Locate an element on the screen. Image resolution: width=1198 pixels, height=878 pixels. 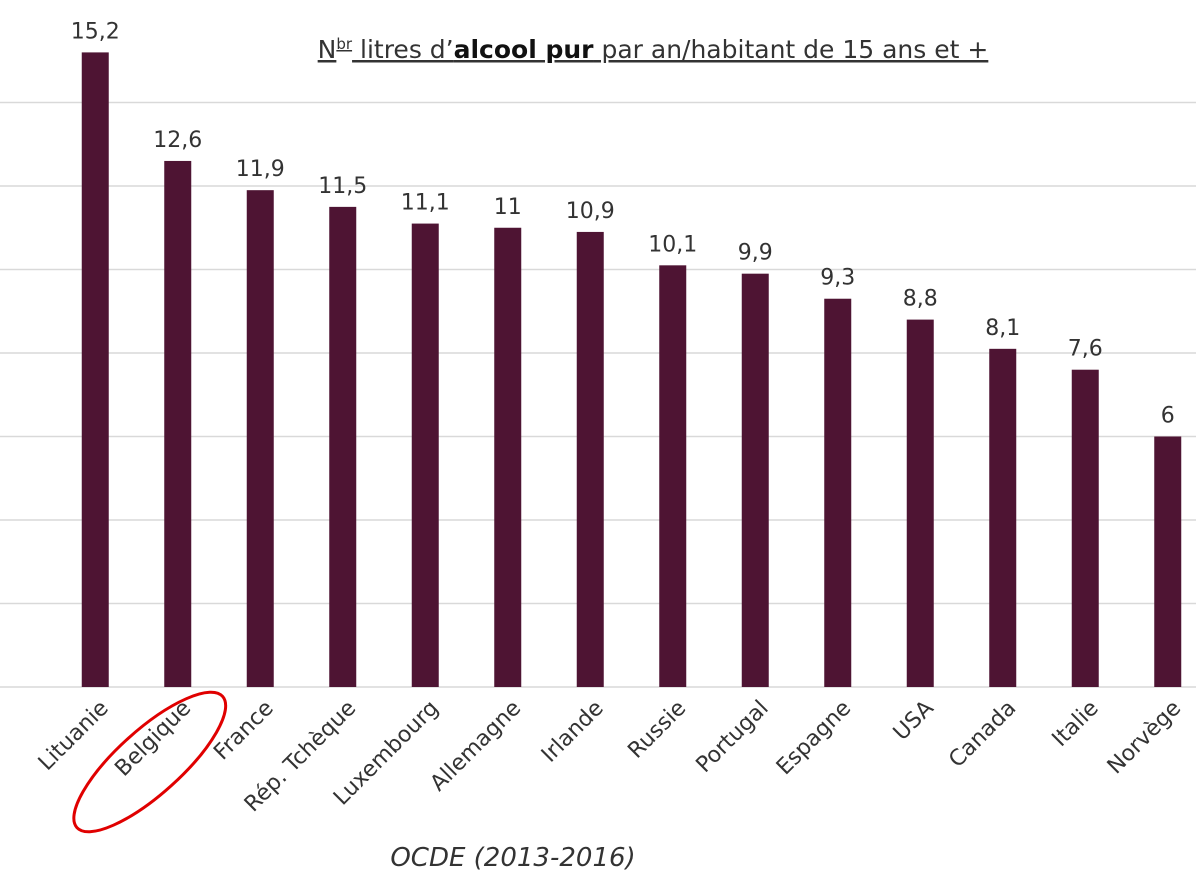
x-tick-label: Italie is located at coordinates (1076, 724).